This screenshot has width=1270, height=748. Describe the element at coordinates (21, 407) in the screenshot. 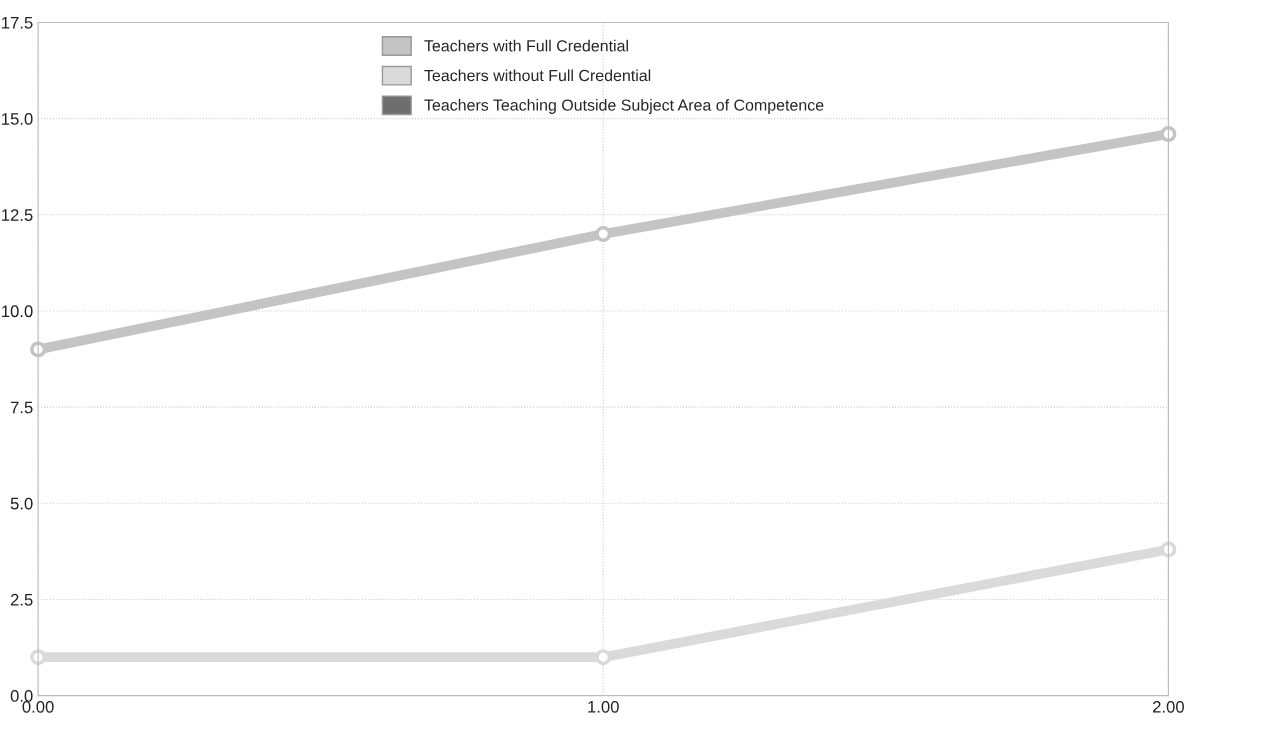

I see `y-tick-label: 7.5` at that location.